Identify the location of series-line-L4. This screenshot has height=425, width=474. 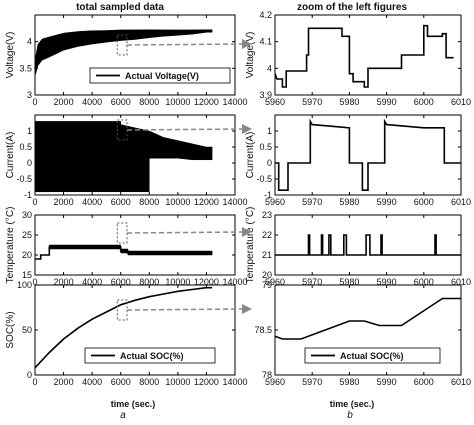
(123, 327).